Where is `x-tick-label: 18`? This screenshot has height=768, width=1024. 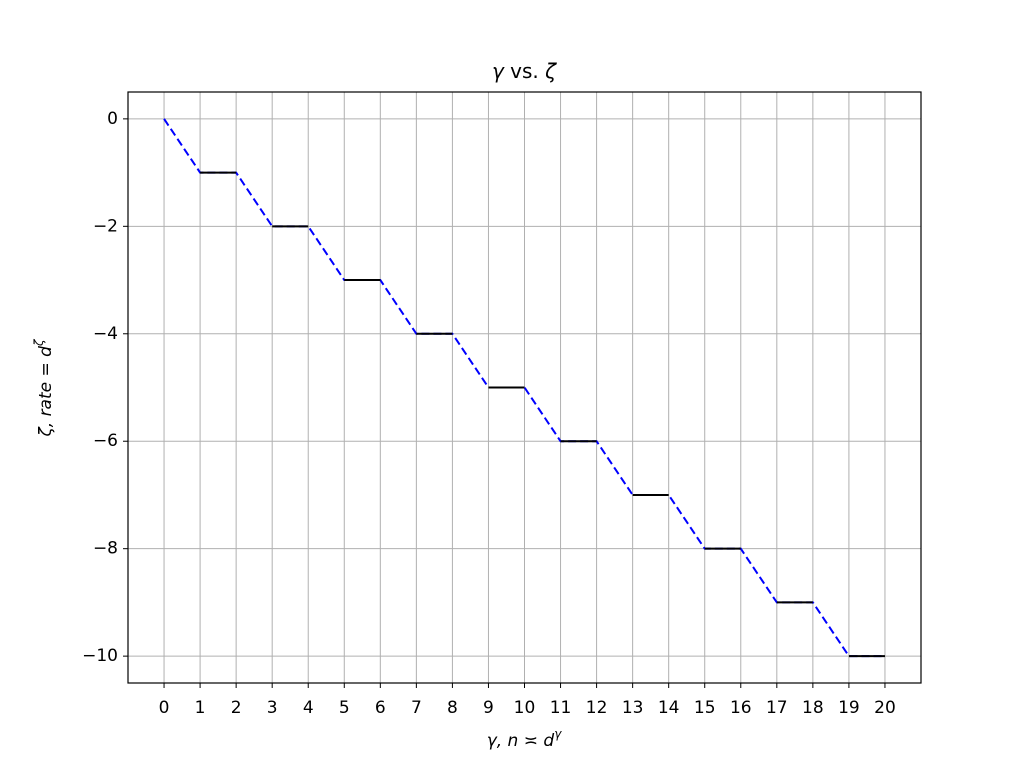 x-tick-label: 18 is located at coordinates (813, 708).